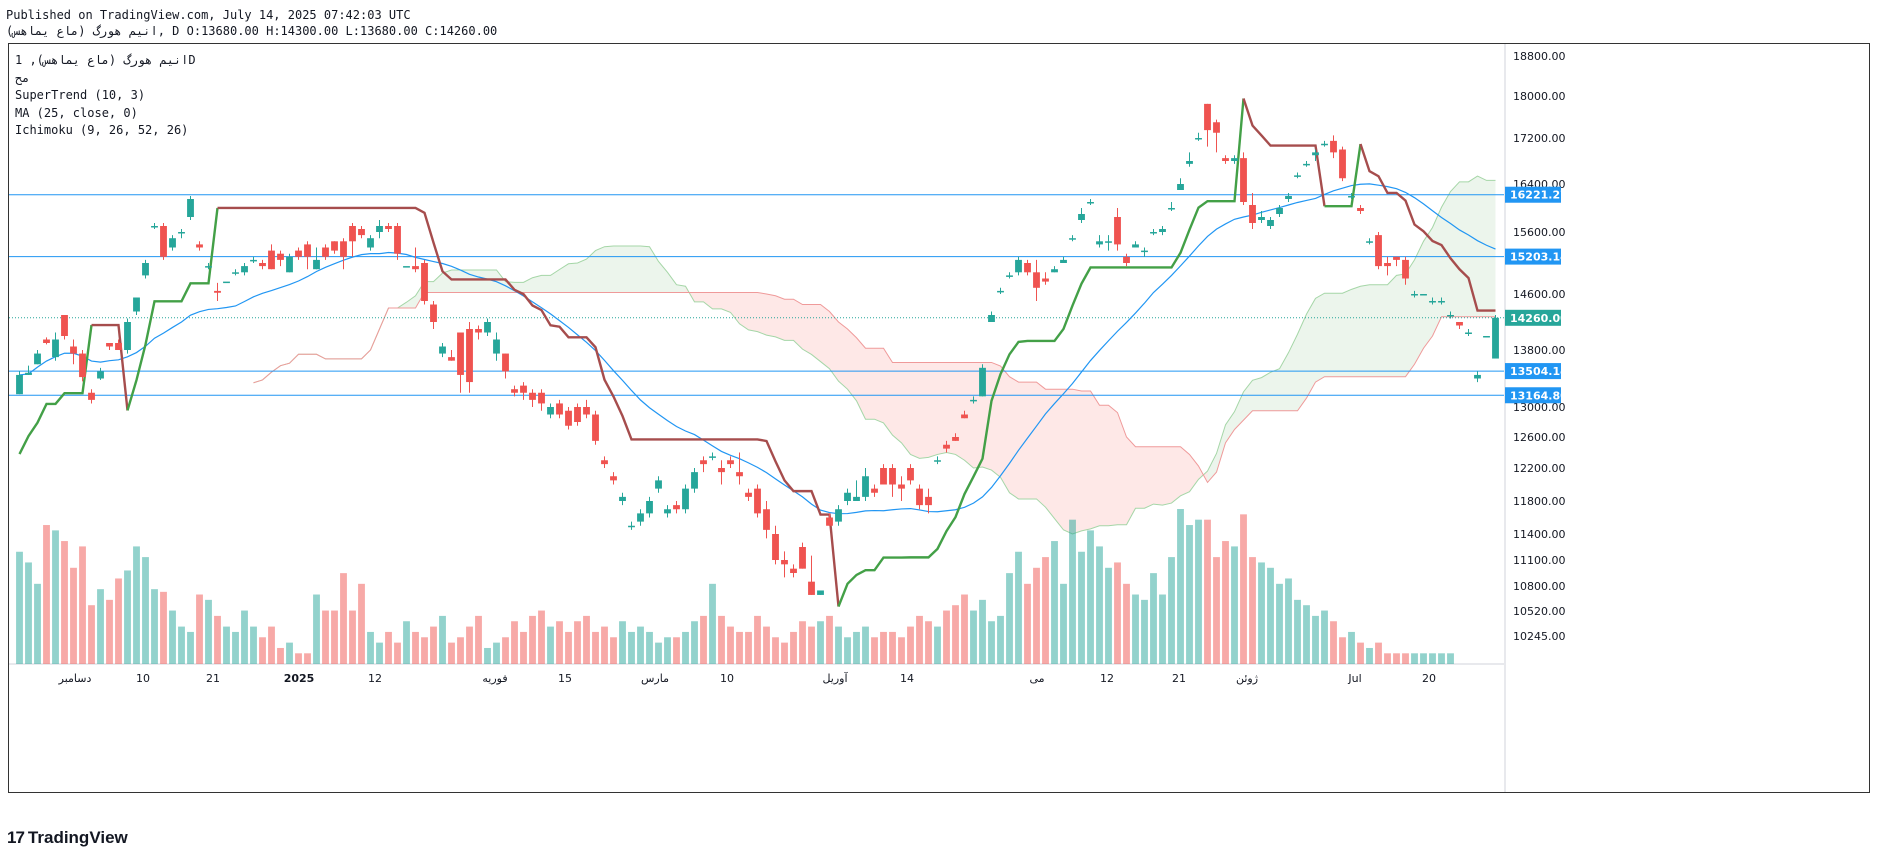 The width and height of the screenshot is (1878, 858). What do you see at coordinates (727, 678) in the screenshot?
I see `time-tick-label: 10` at bounding box center [727, 678].